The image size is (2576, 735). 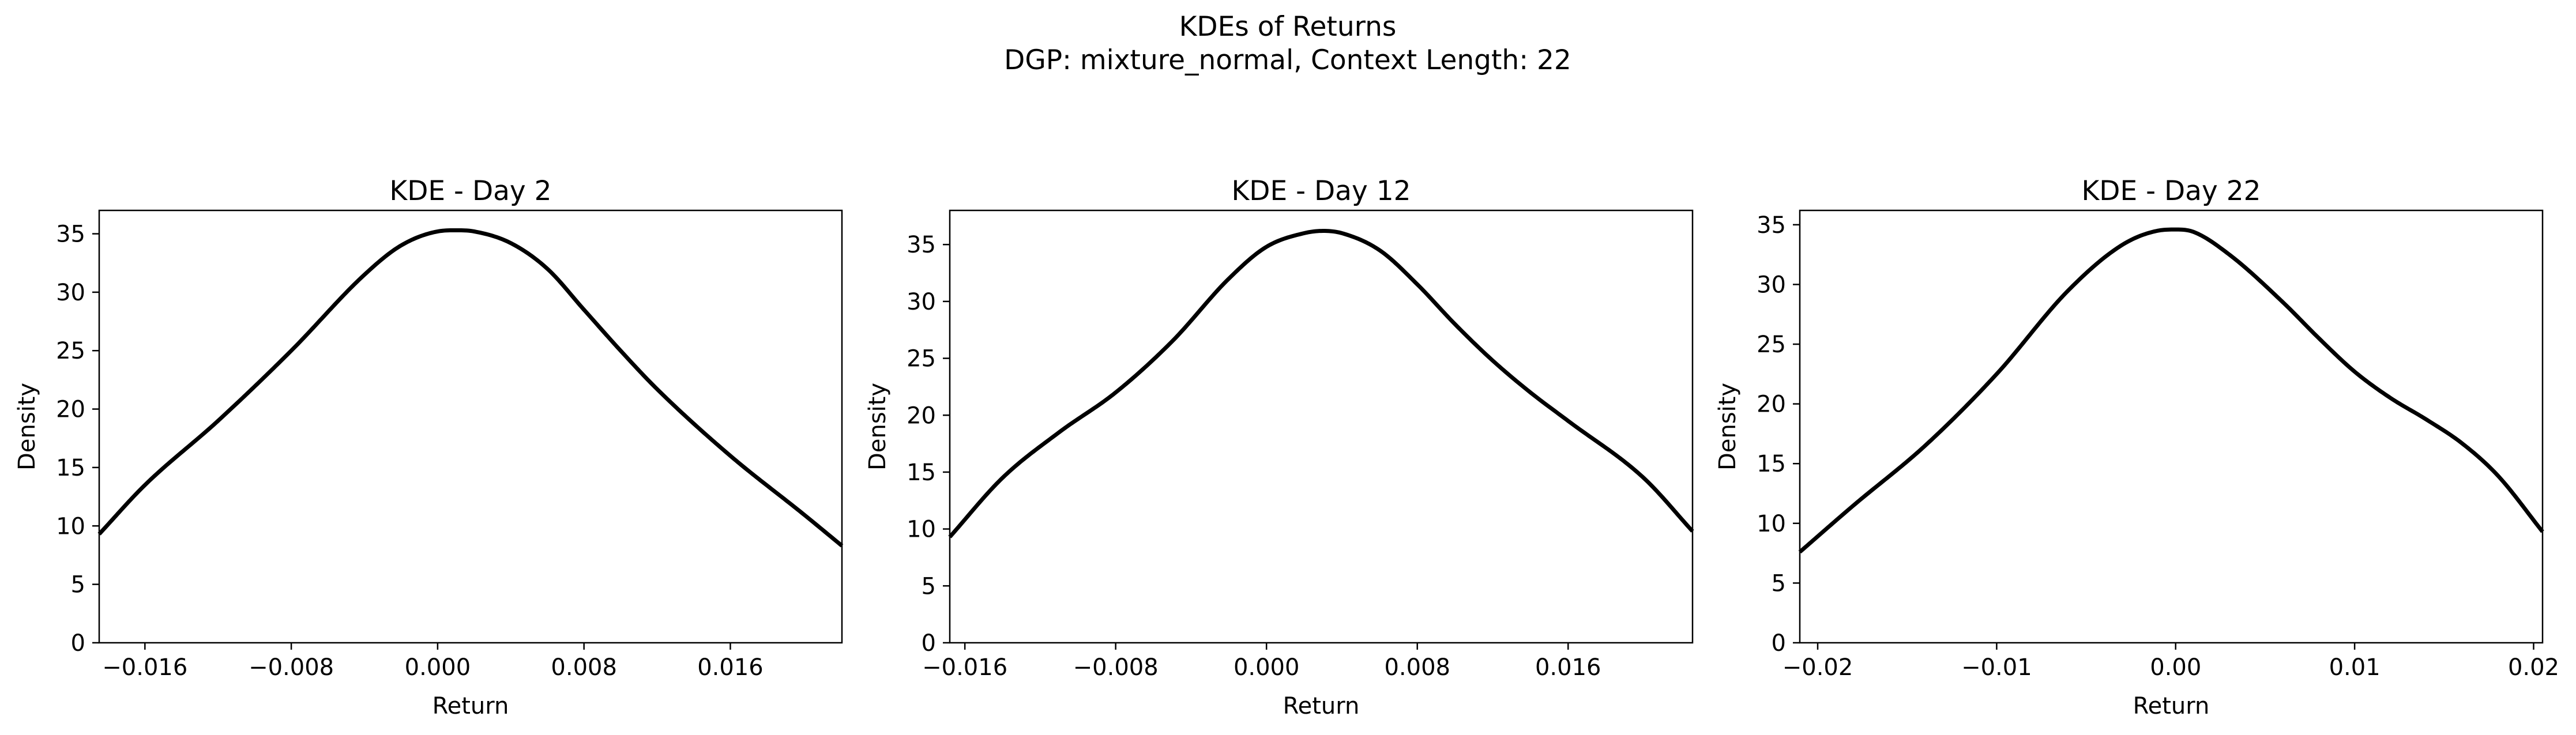 What do you see at coordinates (1287, 60) in the screenshot?
I see `figure-subtitle: DGP: mixture_normal, Context Length: 22` at bounding box center [1287, 60].